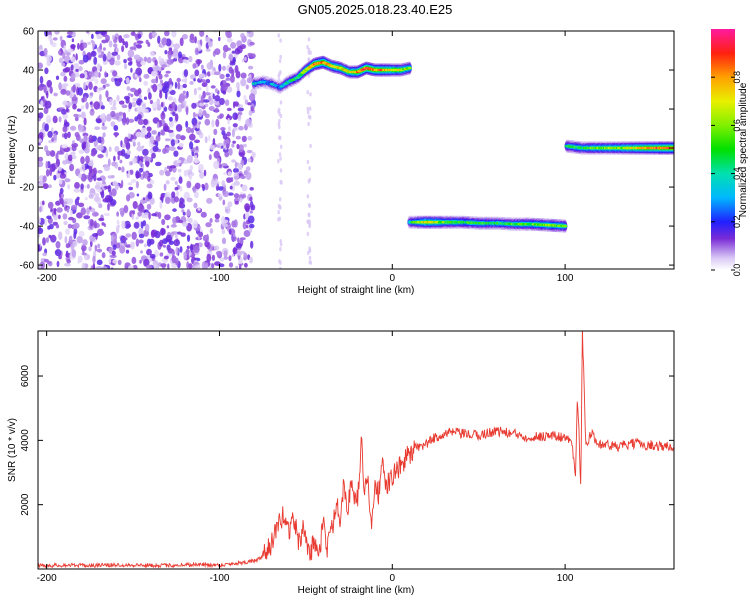 Image resolution: width=750 pixels, height=600 pixels. I want to click on chart-title: GN05.2025.018.23.40.E25, so click(375, 9).